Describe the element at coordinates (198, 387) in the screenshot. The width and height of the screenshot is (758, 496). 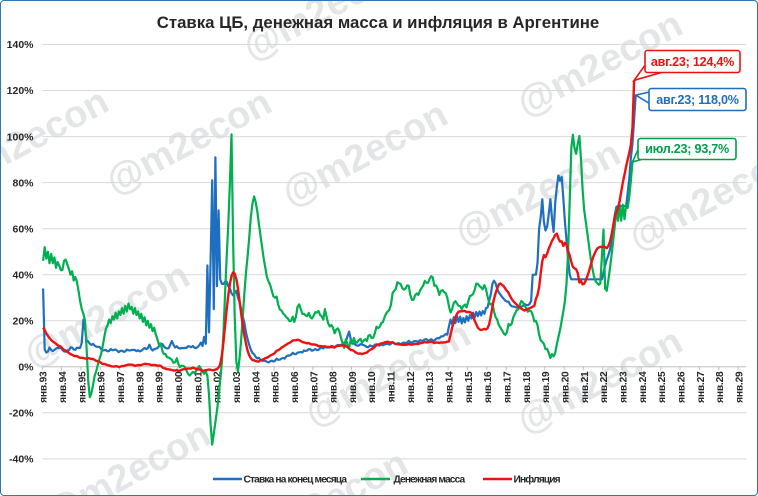
I see `svg-text: янв.01` at that location.